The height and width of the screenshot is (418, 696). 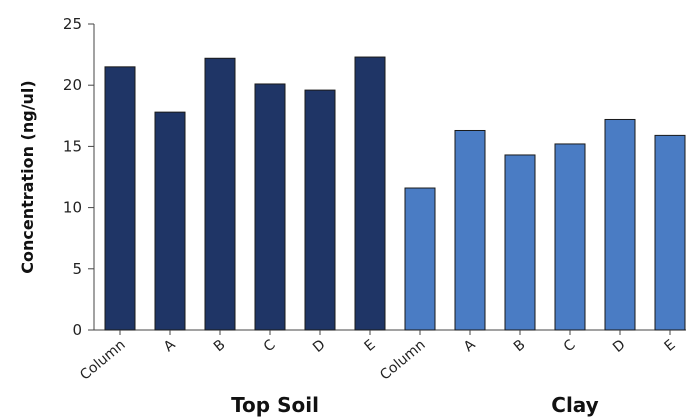 I want to click on y-axis-title: Concentration (ng/ul), so click(x=27, y=176).